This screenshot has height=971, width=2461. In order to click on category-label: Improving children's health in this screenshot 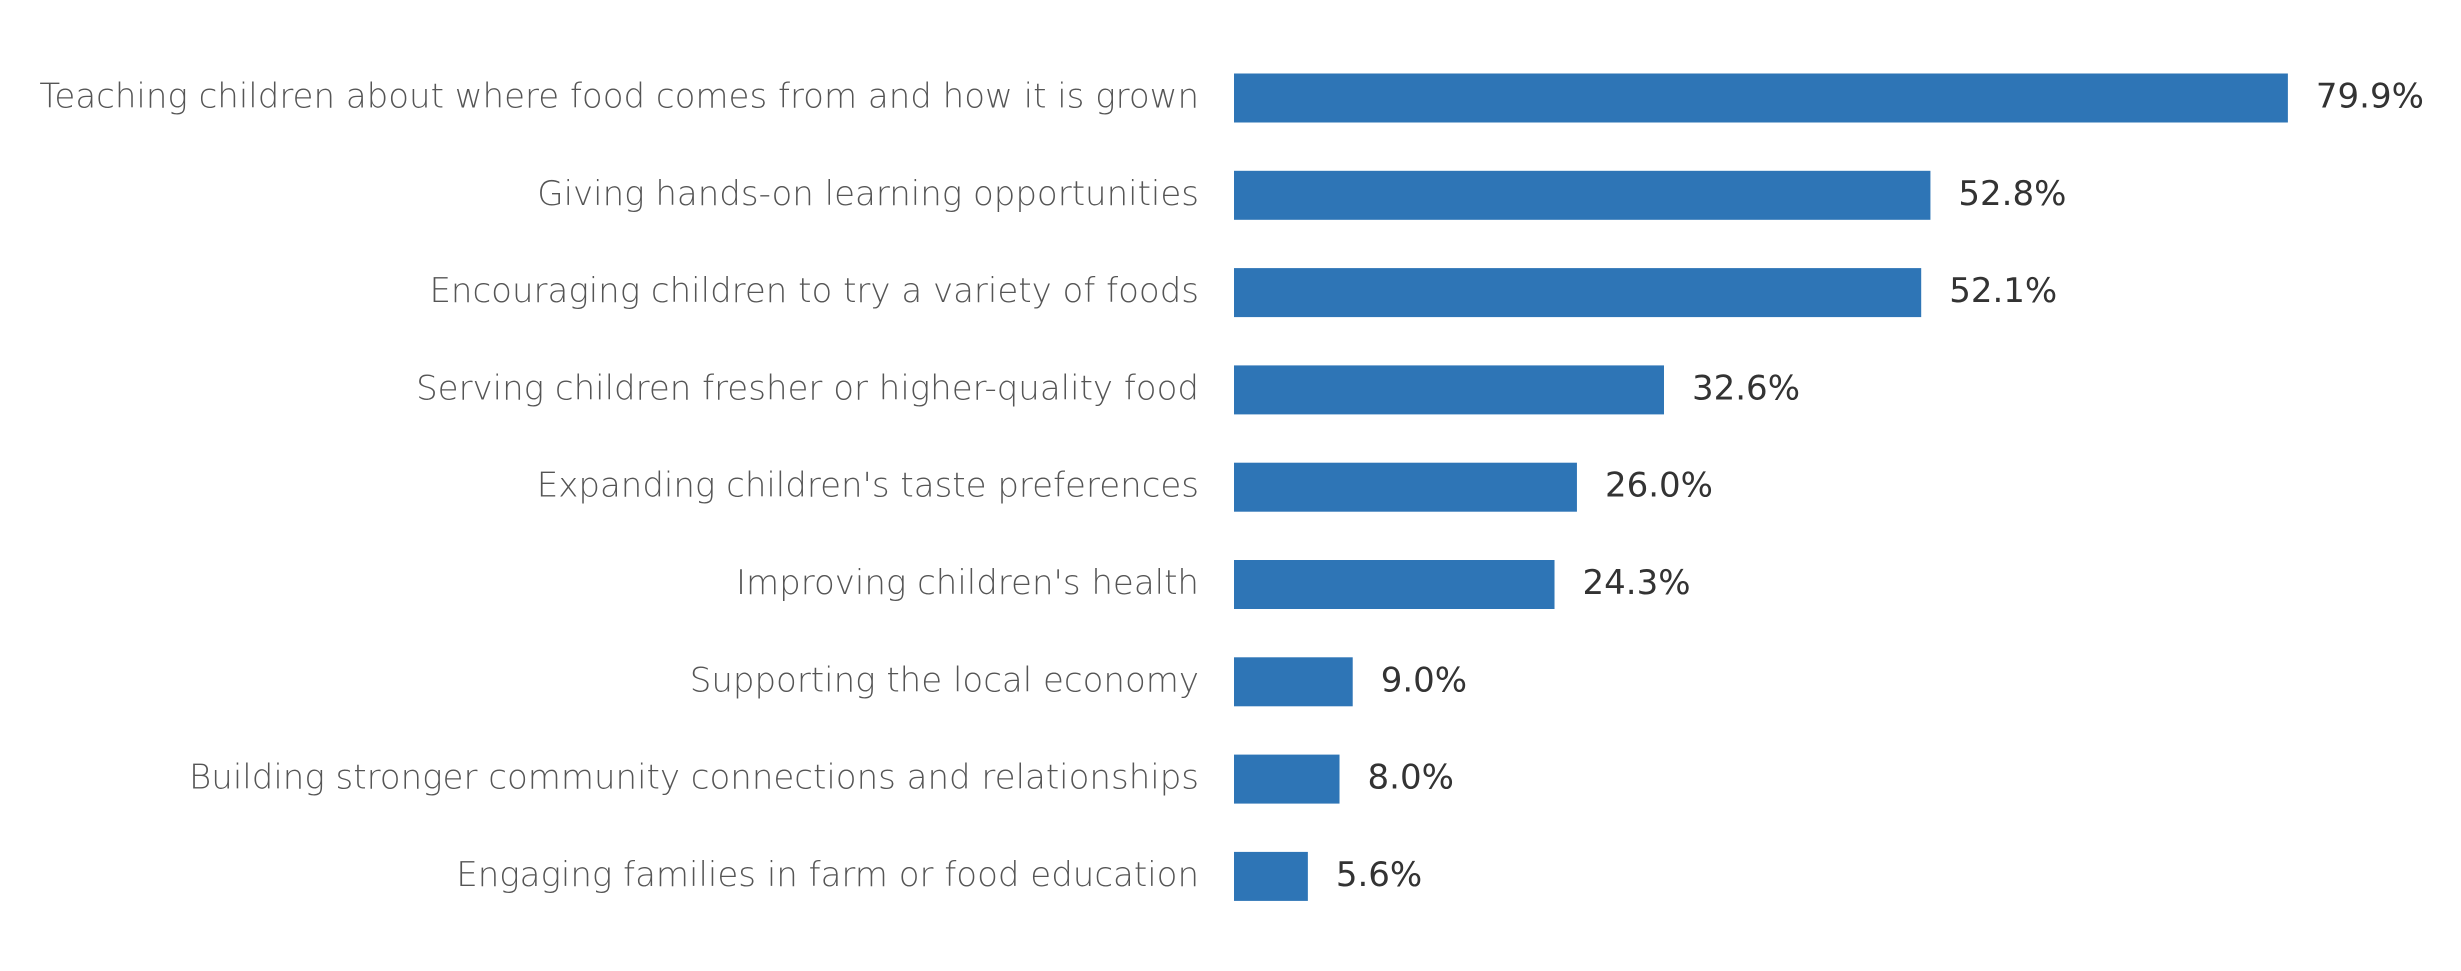, I will do `click(967, 583)`.